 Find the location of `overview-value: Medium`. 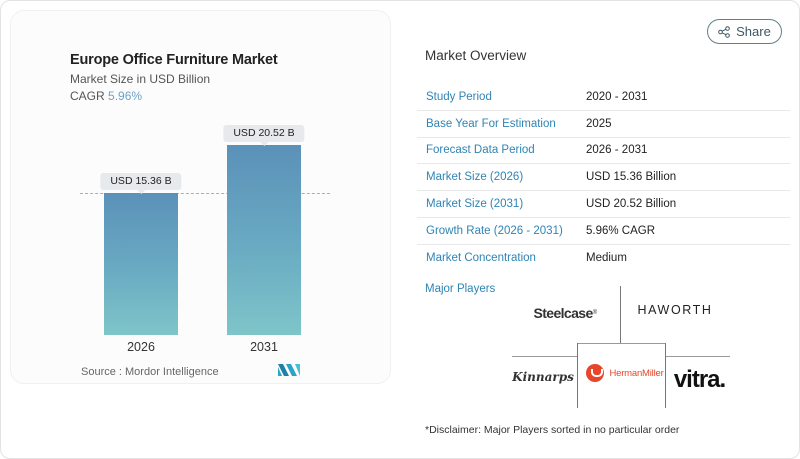

overview-value: Medium is located at coordinates (606, 258).